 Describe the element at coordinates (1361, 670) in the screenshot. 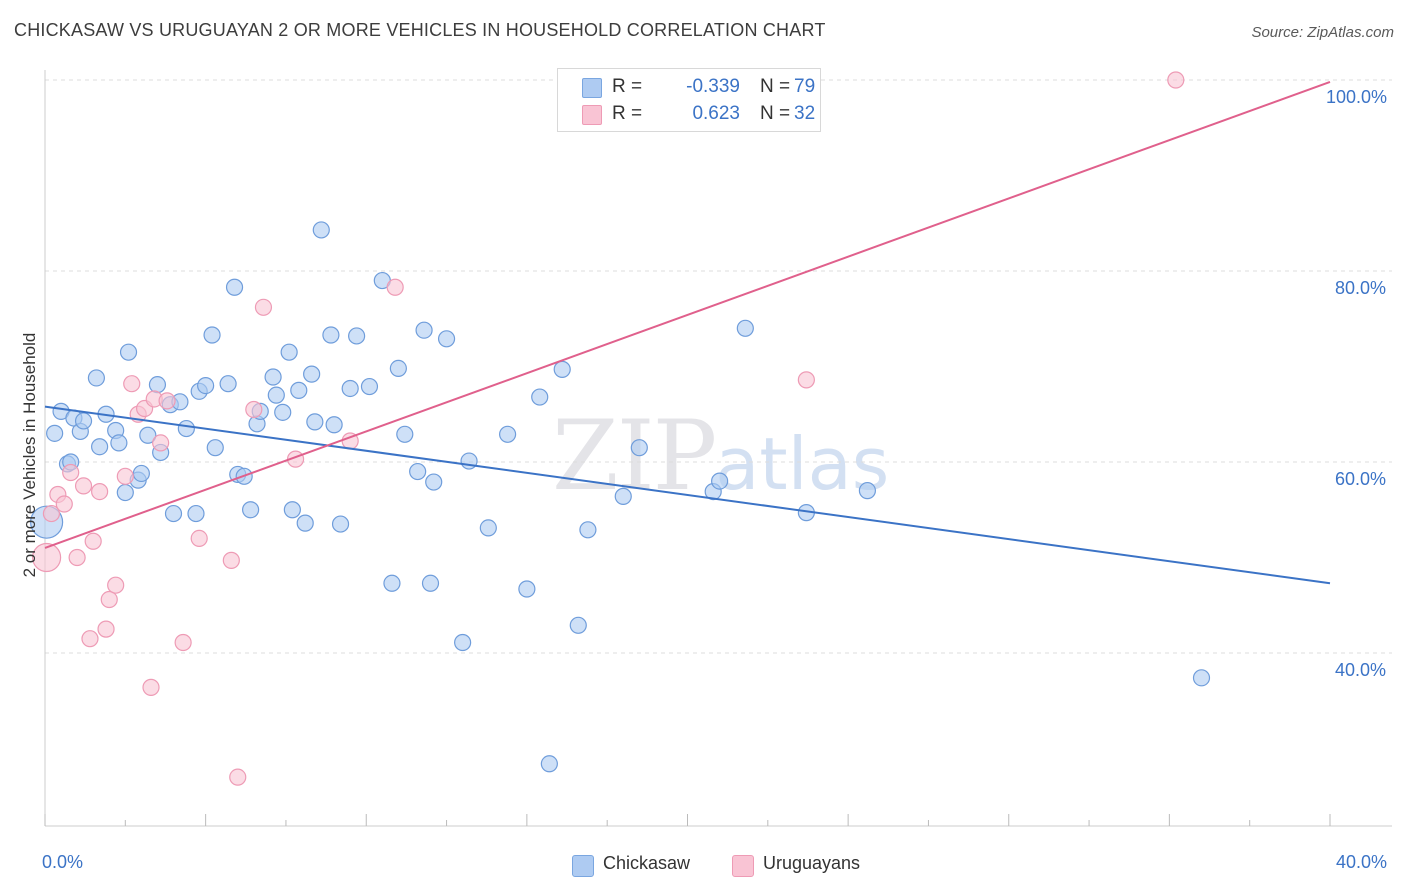

I see `y-tick-40: 40.0%` at that location.